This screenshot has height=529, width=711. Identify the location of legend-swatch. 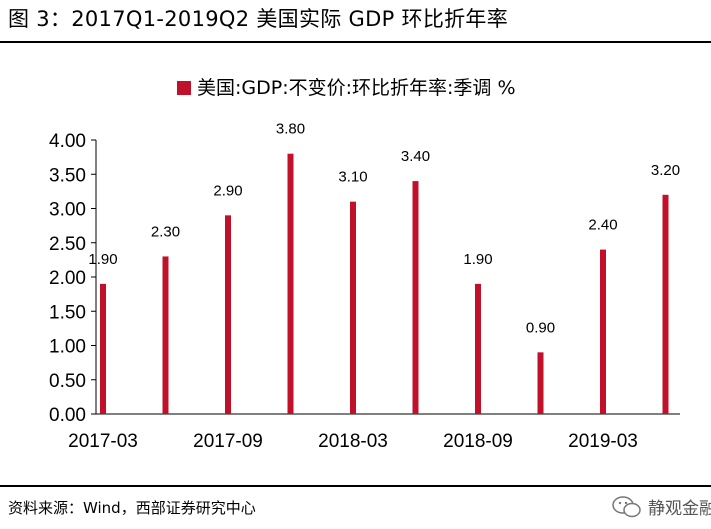
(184, 88).